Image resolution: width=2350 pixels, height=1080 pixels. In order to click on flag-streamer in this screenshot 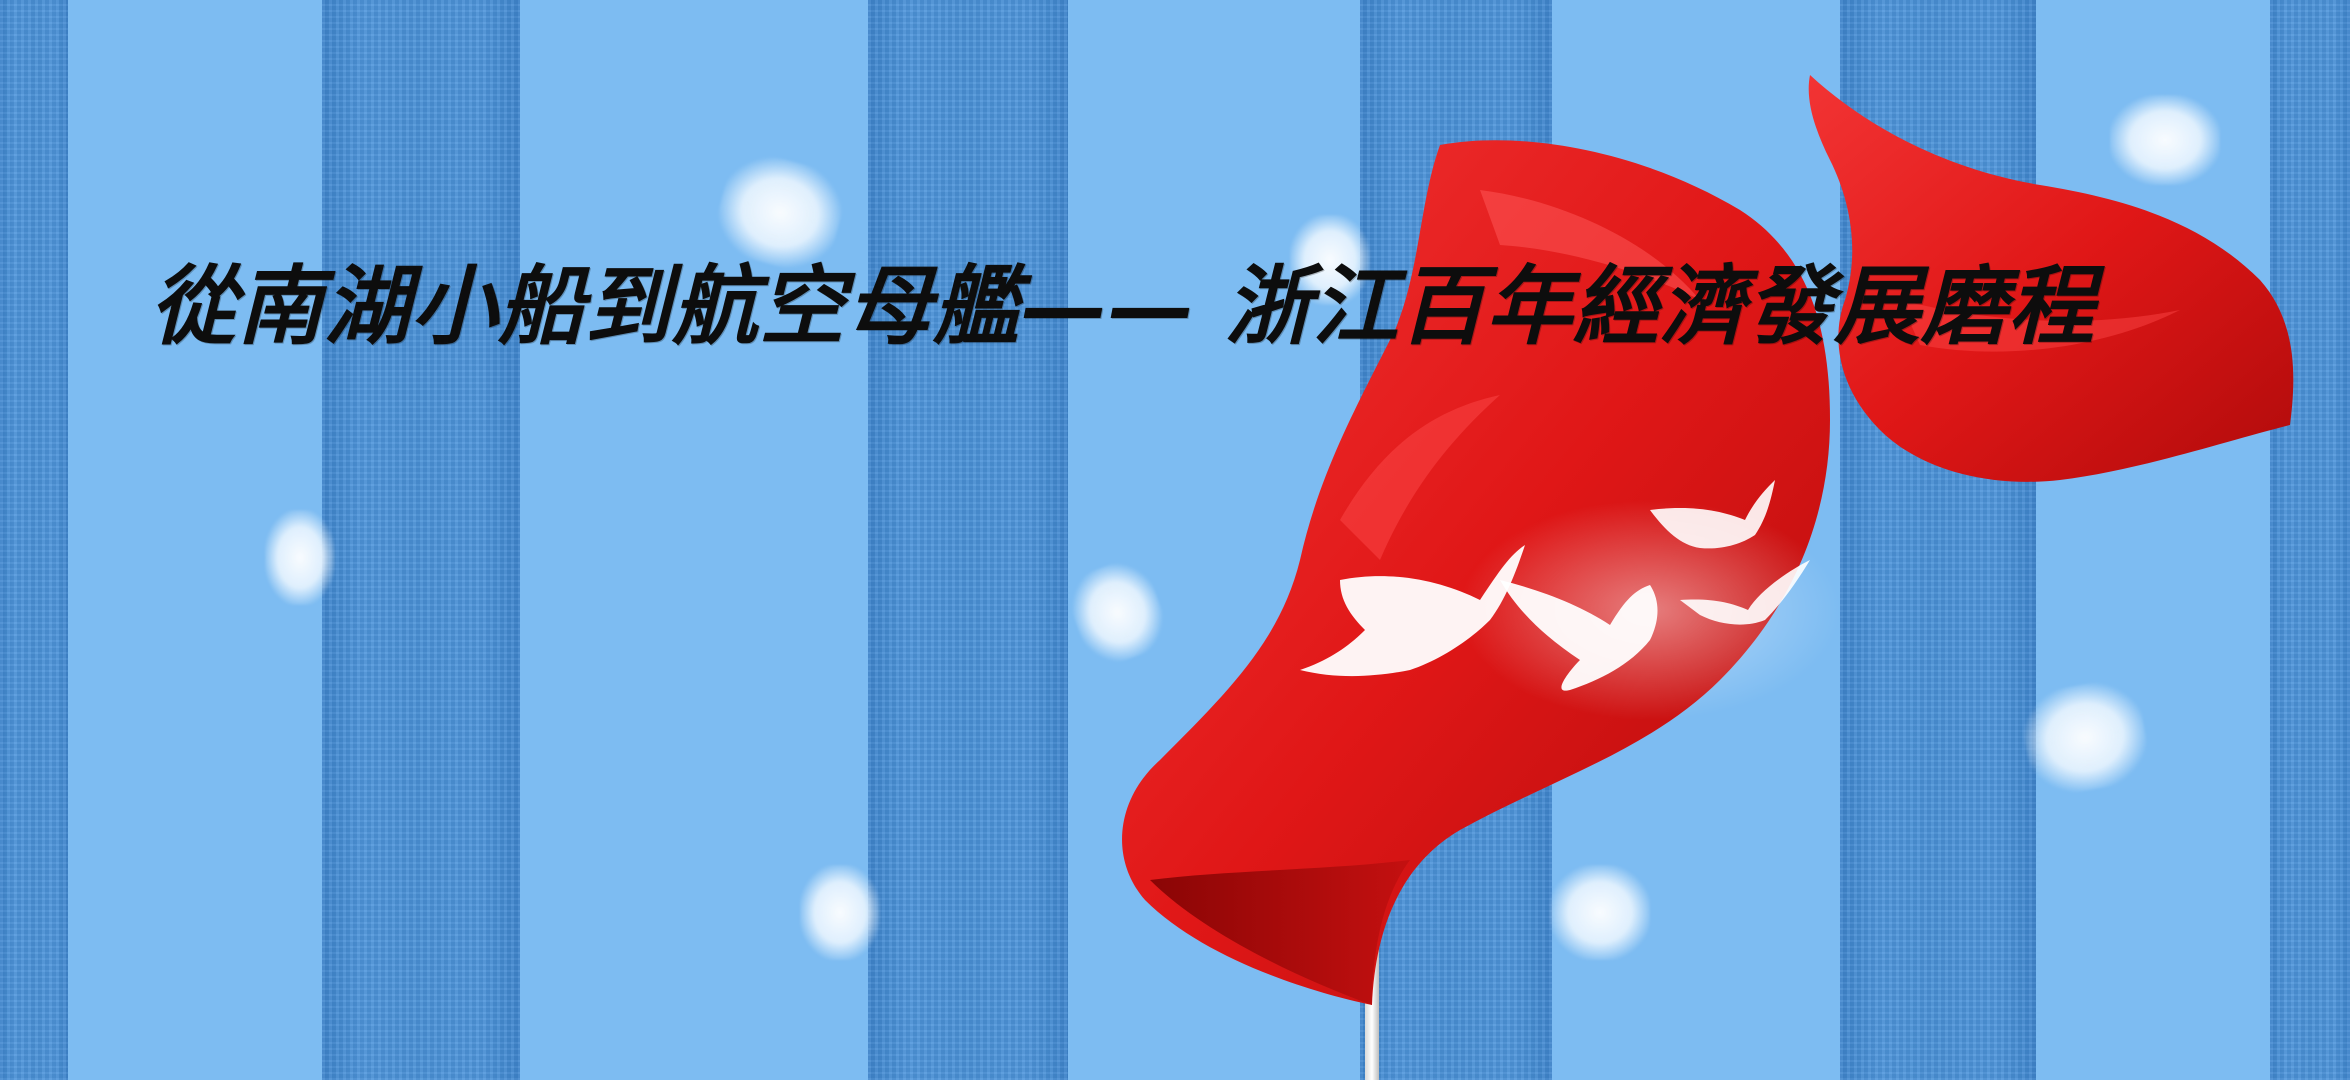, I will do `click(2051, 278)`.